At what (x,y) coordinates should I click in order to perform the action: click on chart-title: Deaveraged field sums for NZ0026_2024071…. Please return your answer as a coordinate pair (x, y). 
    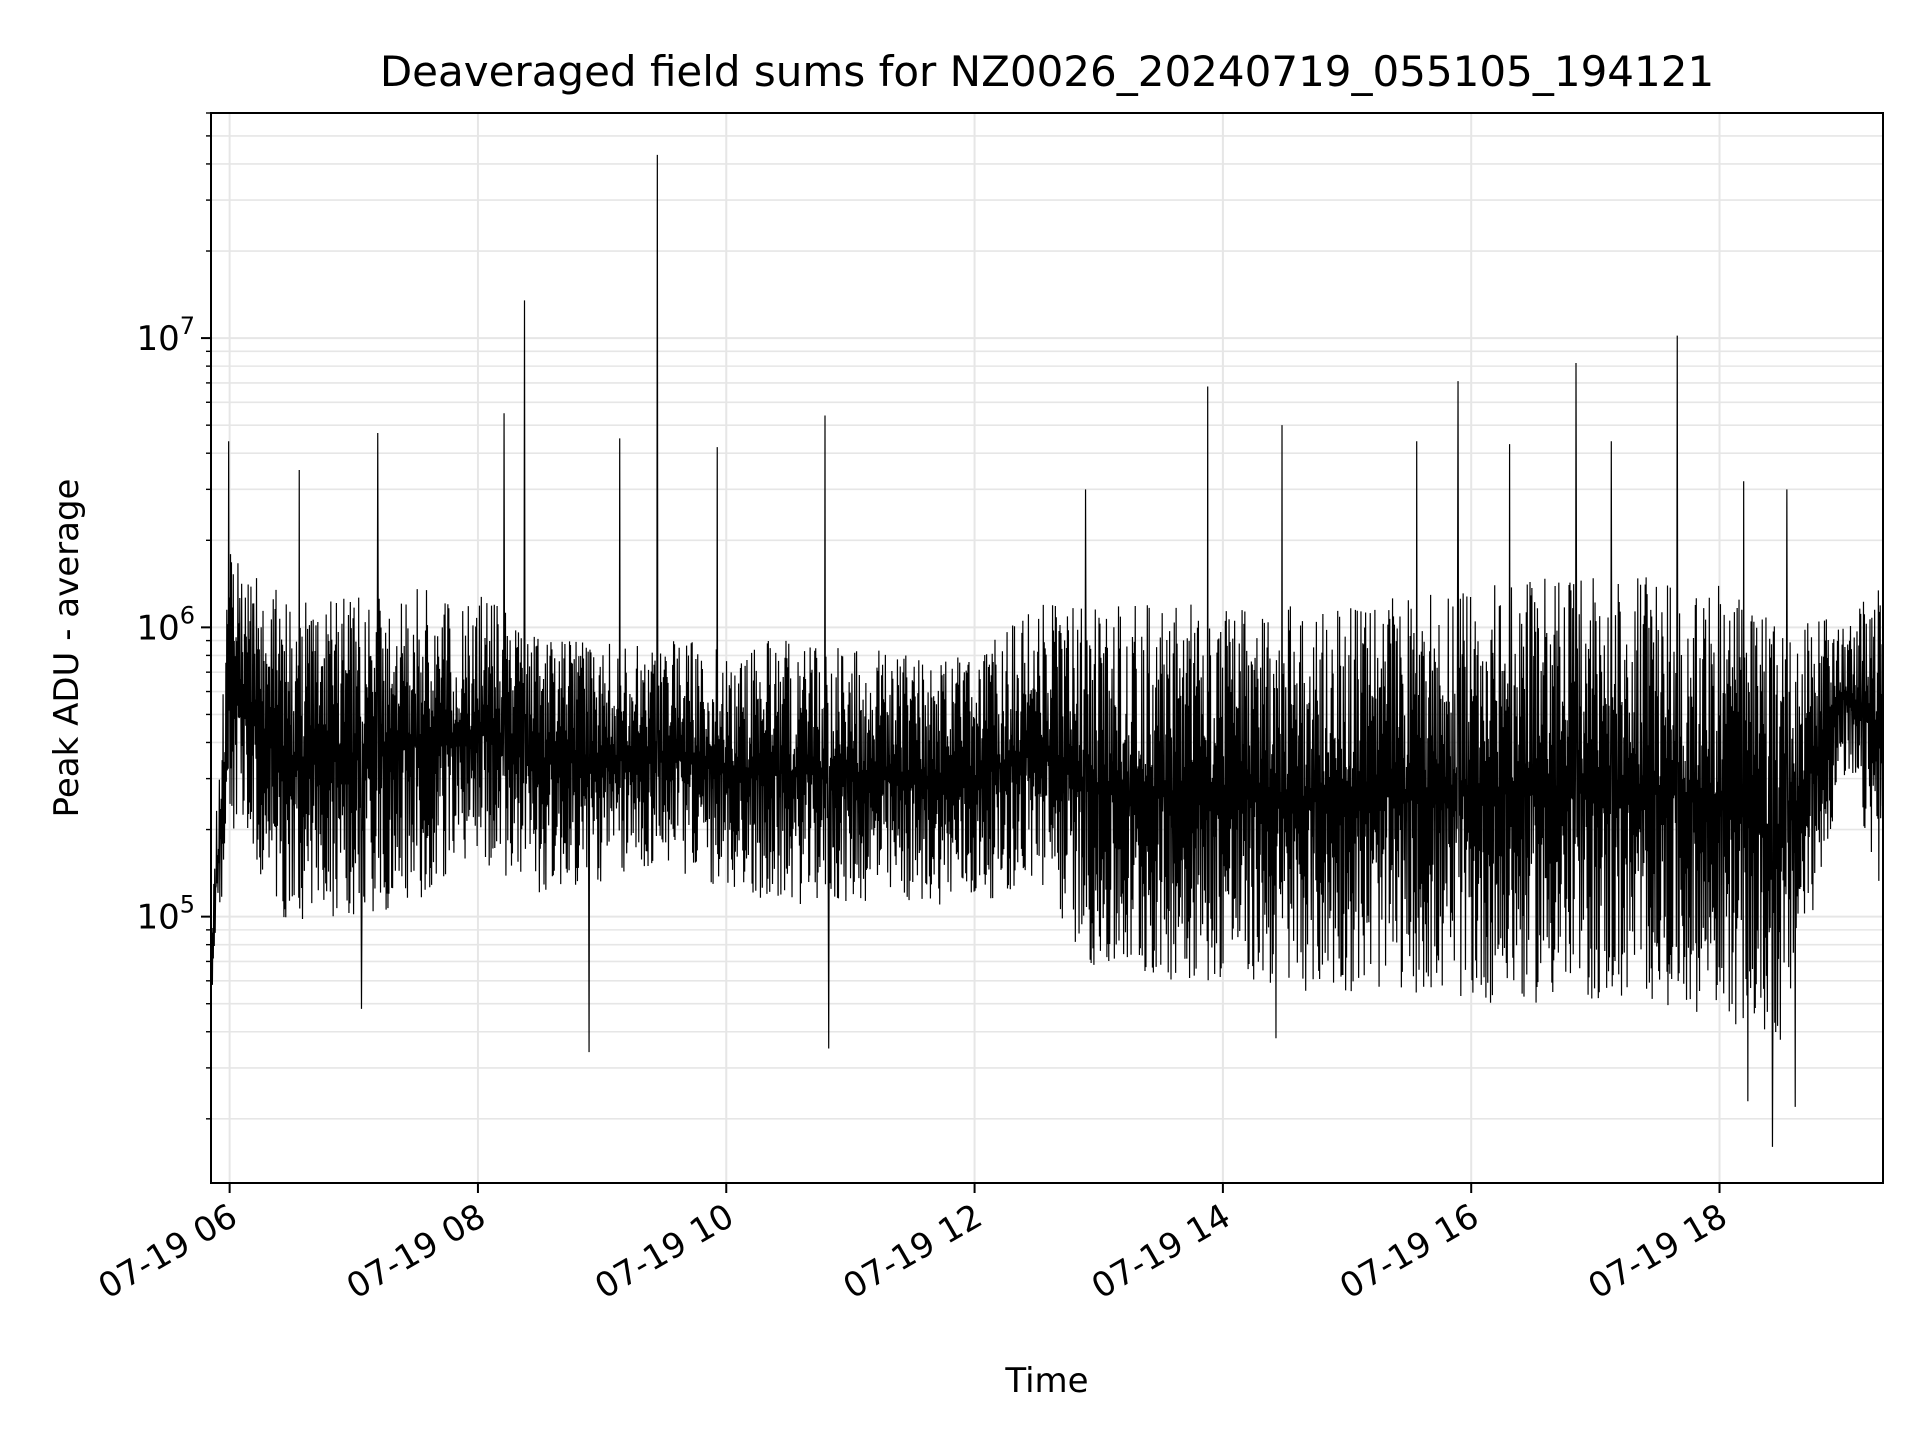
    Looking at the image, I should click on (1047, 71).